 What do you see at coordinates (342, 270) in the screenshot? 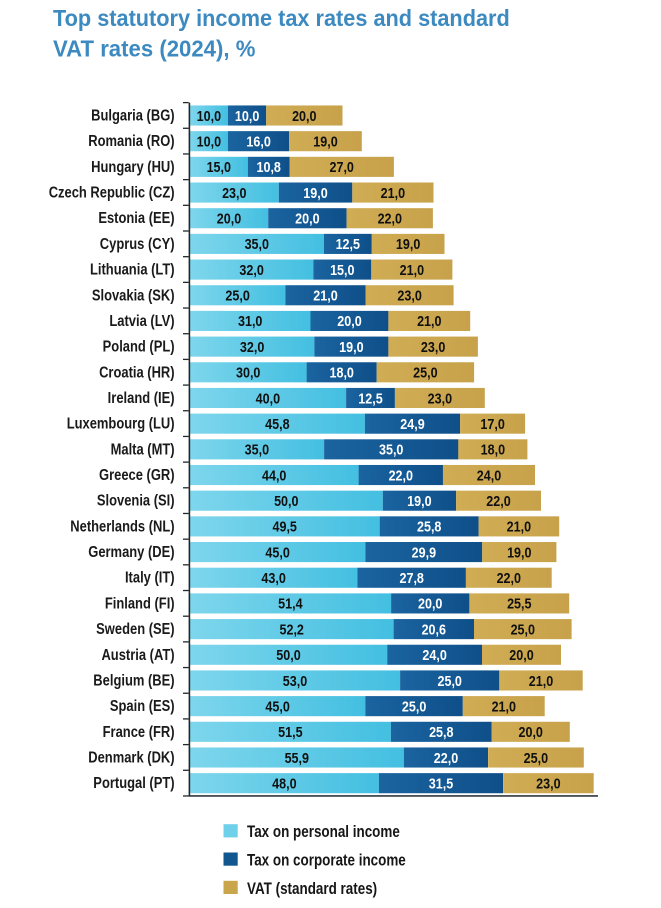
I see `svg-text: 15,0` at bounding box center [342, 270].